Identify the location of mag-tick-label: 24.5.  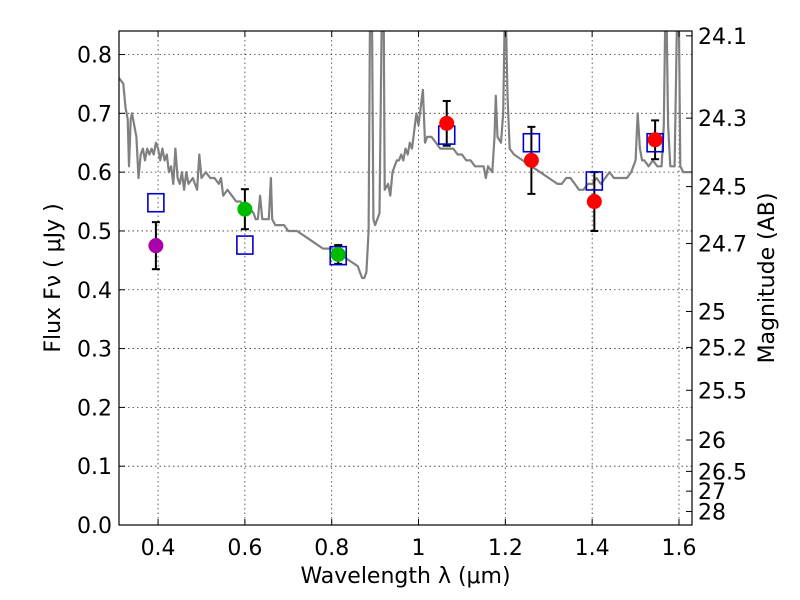
(722, 188).